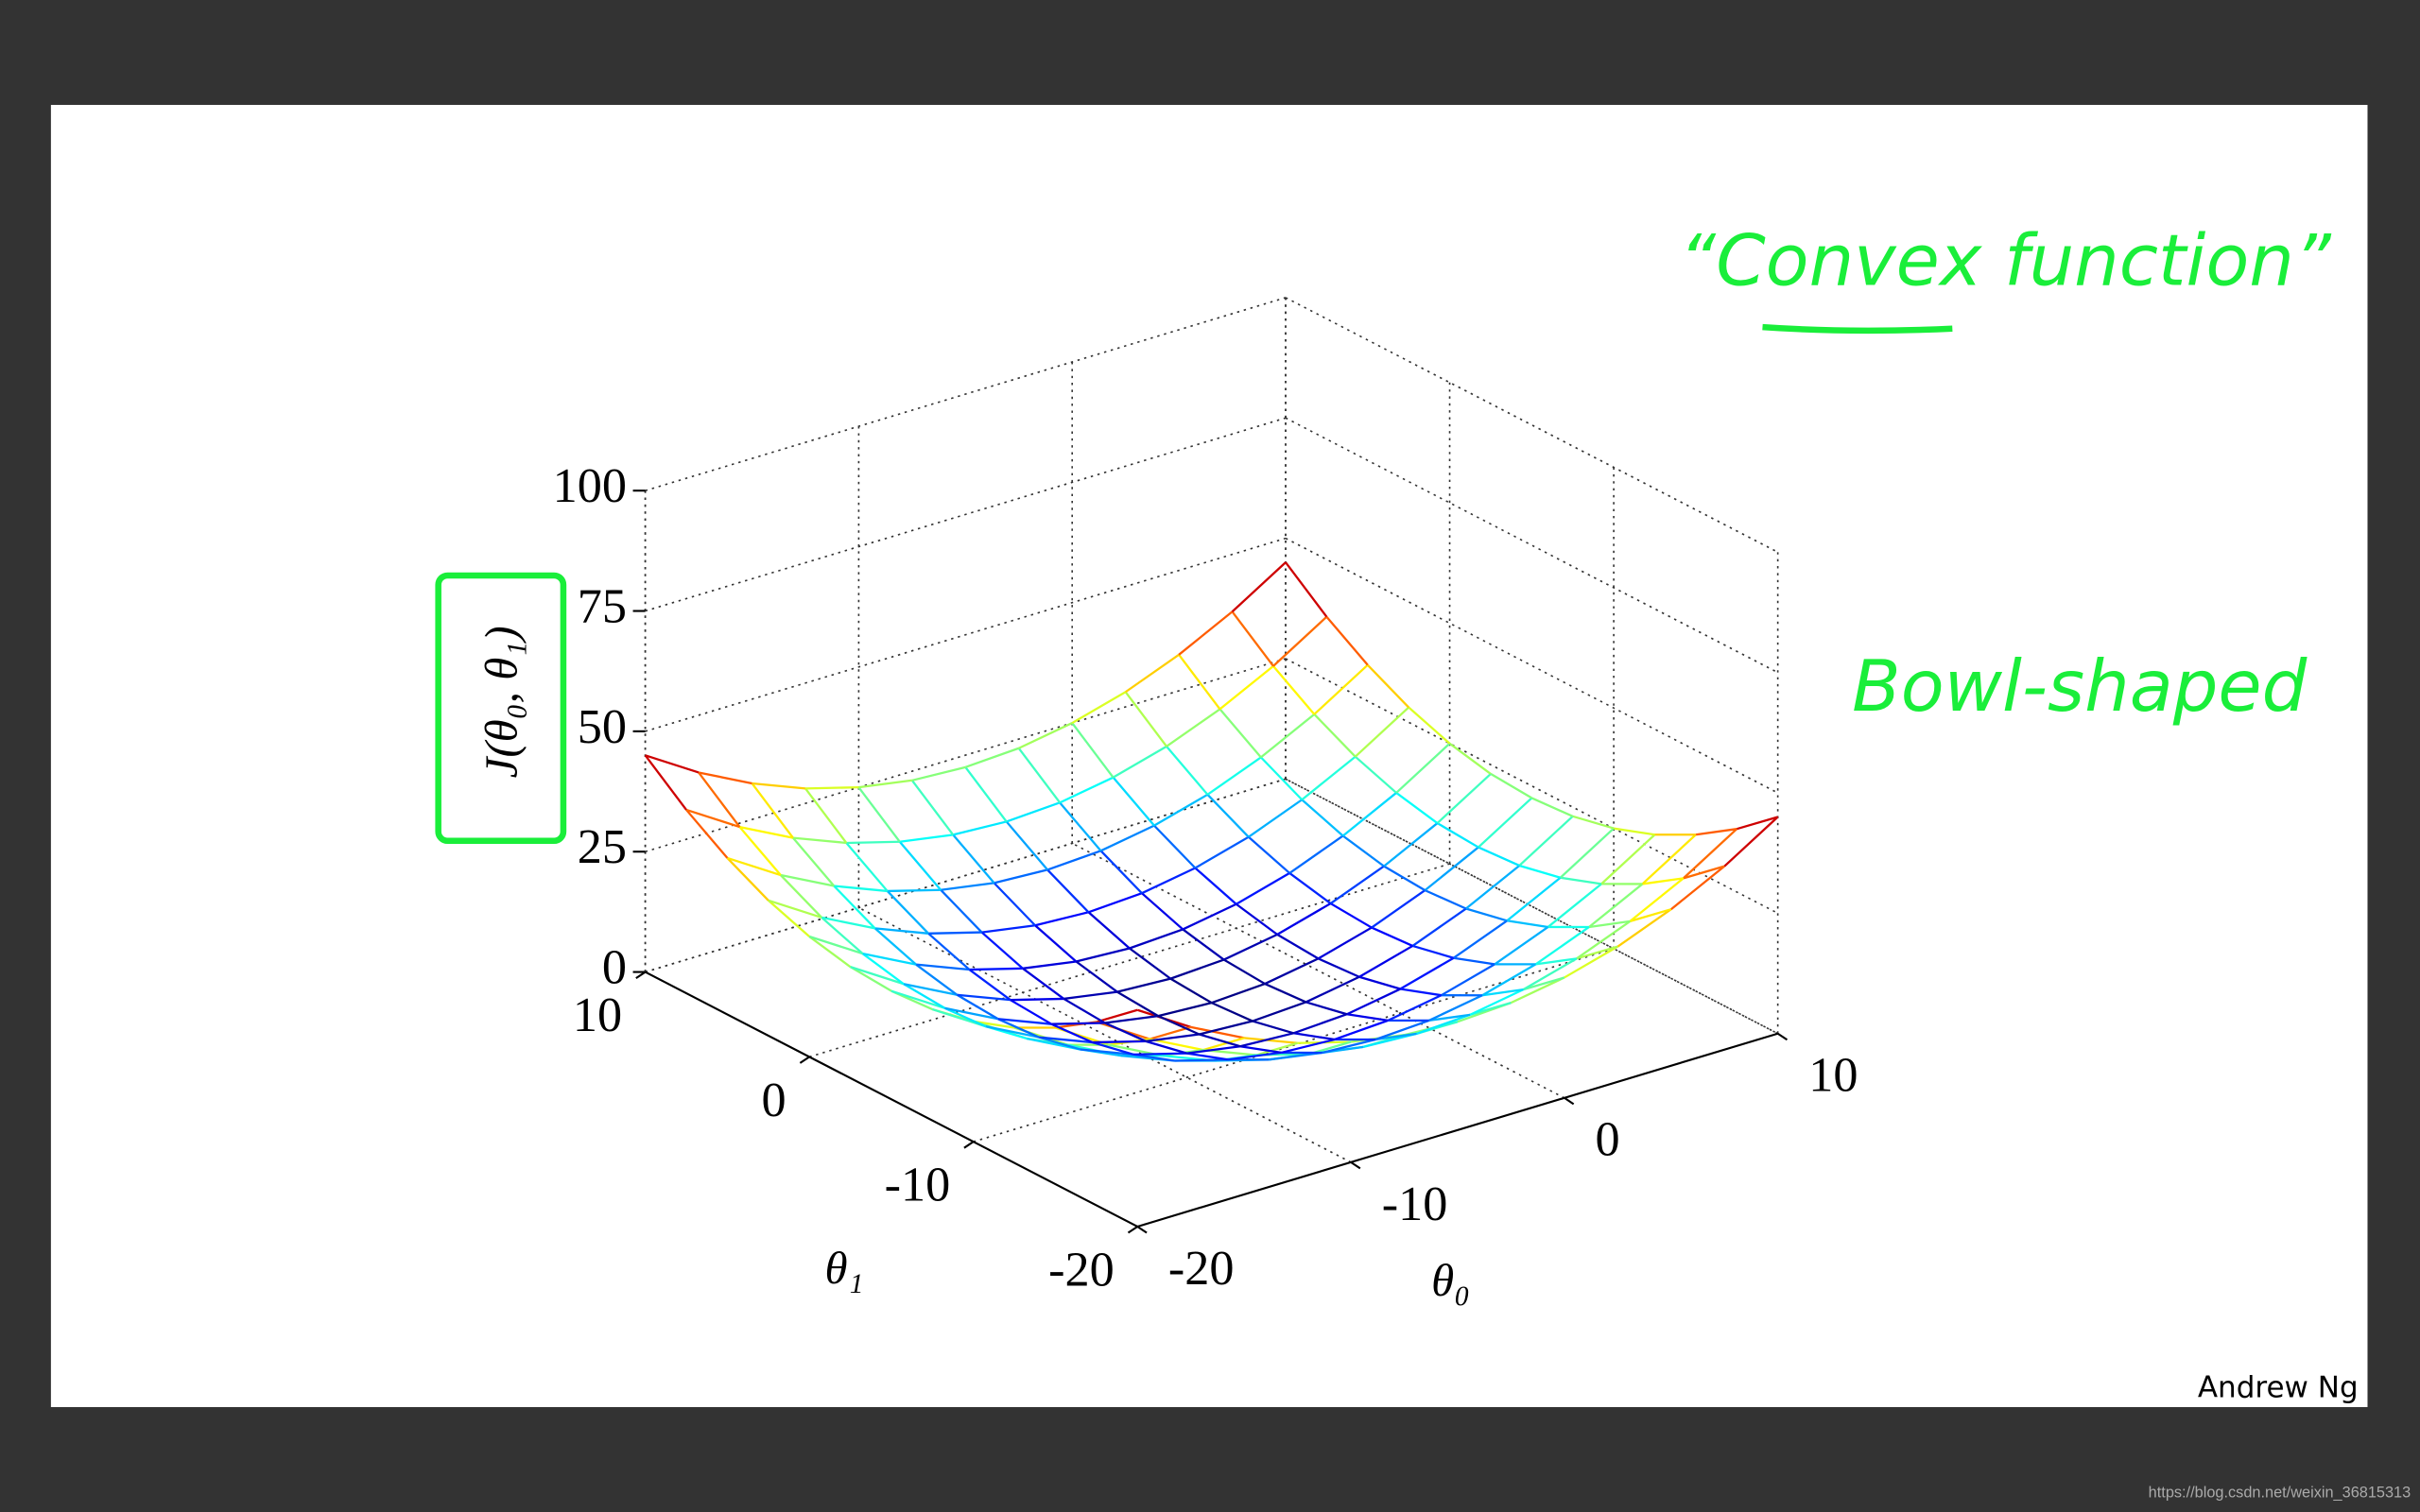  What do you see at coordinates (1082, 1270) in the screenshot?
I see `y-tick-label: -20` at bounding box center [1082, 1270].